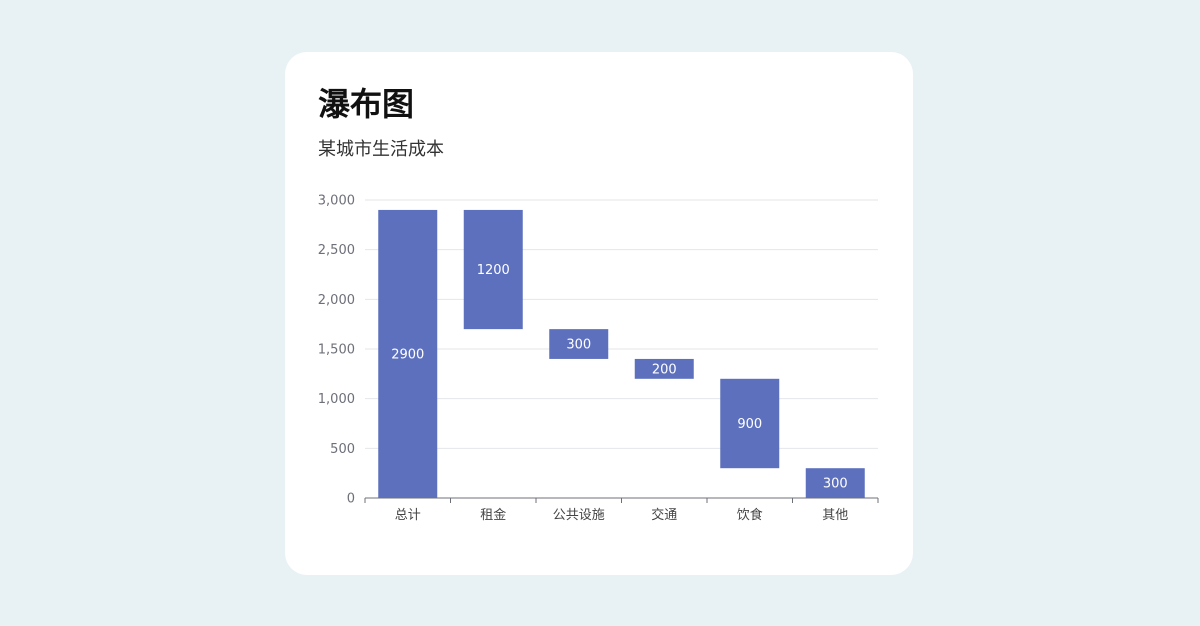 The image size is (1200, 626). I want to click on y-tick-label: 0, so click(351, 499).